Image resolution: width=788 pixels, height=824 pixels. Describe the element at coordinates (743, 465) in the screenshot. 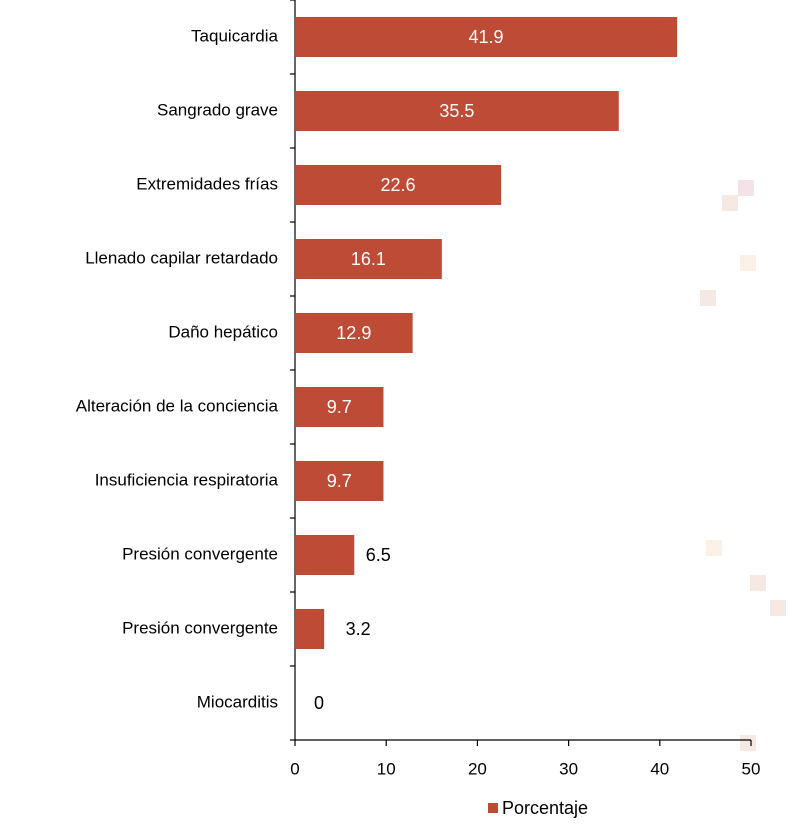

I see `watermark` at that location.